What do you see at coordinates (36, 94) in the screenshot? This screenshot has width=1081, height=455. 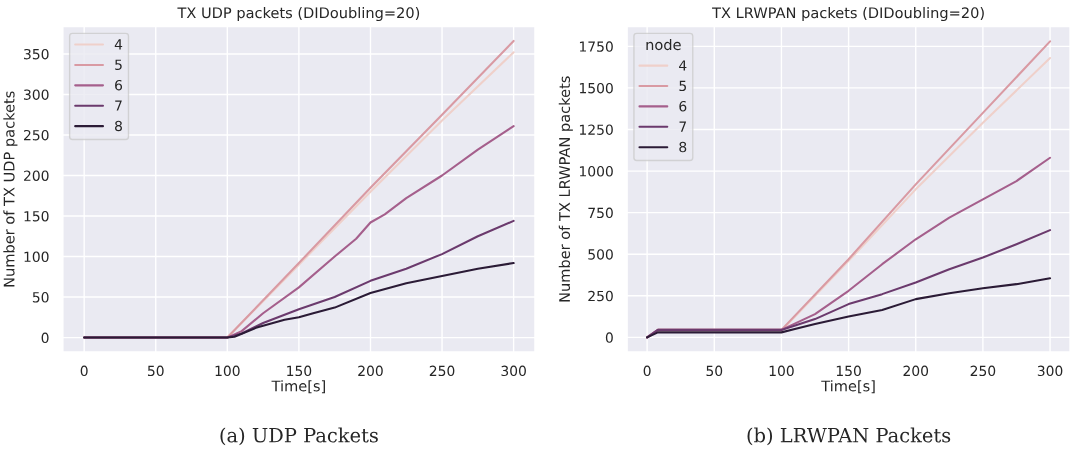 I see `y-tick-label: 300` at bounding box center [36, 94].